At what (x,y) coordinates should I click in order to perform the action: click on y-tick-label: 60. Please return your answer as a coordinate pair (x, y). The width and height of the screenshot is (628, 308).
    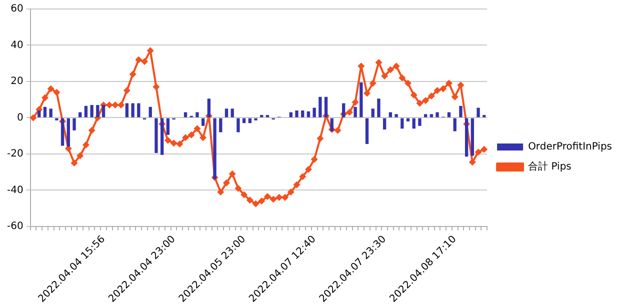
    Looking at the image, I should click on (17, 9).